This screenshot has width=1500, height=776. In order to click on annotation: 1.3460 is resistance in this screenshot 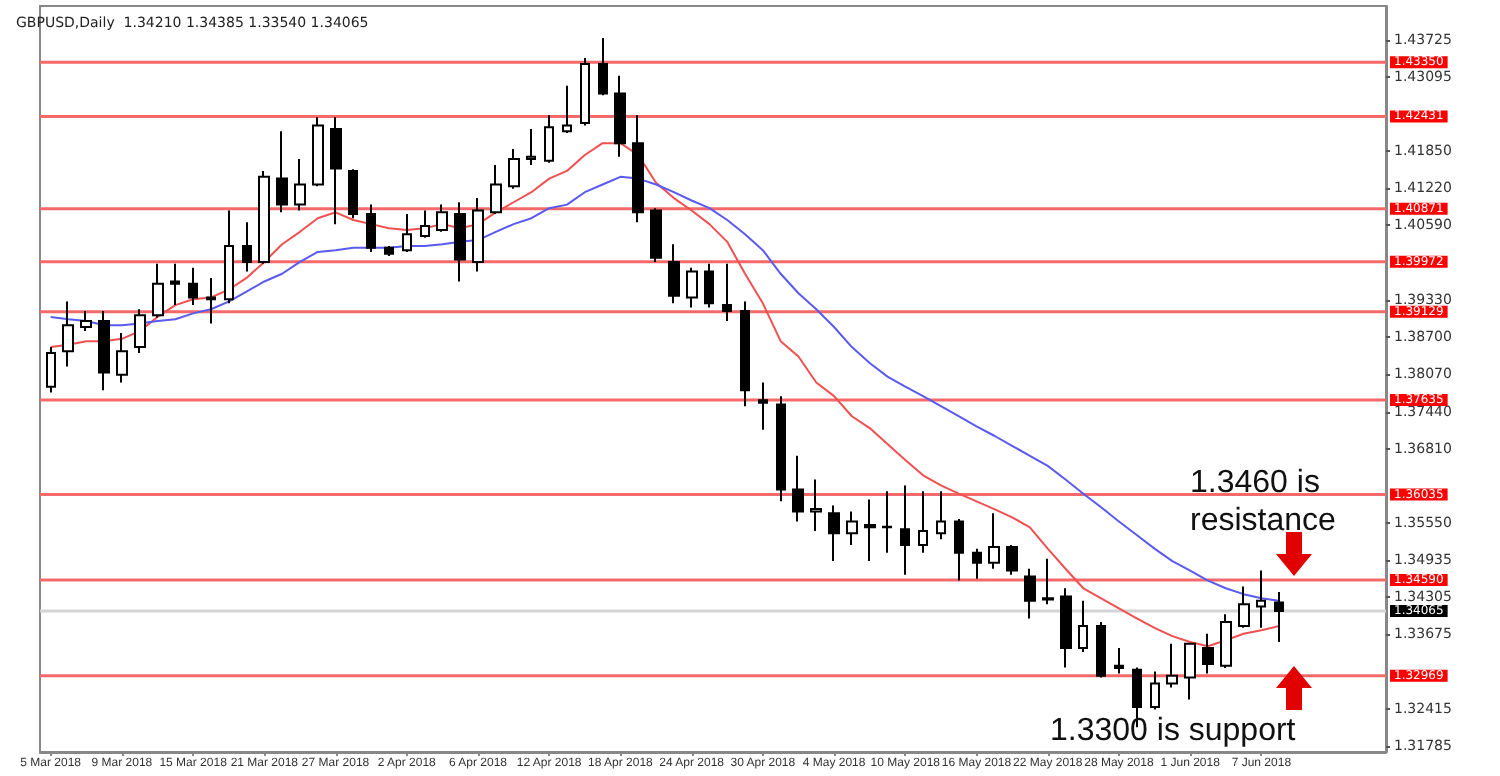, I will do `click(1263, 502)`.